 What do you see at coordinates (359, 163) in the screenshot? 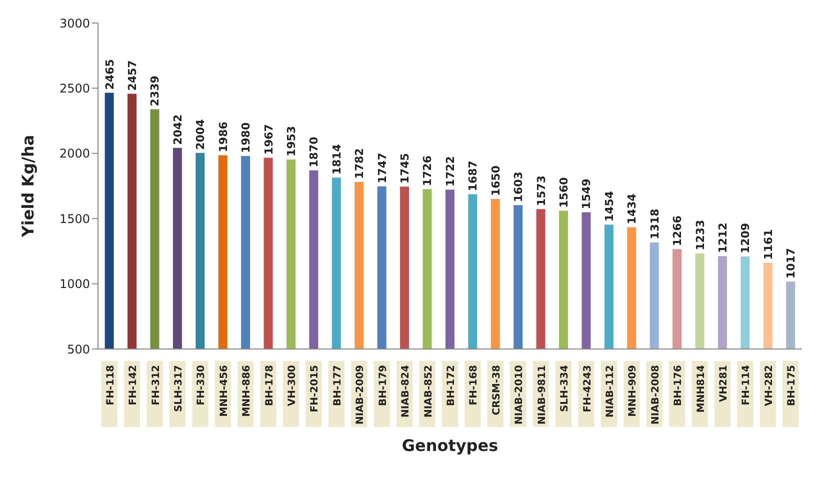
I see `data-label: 1782` at bounding box center [359, 163].